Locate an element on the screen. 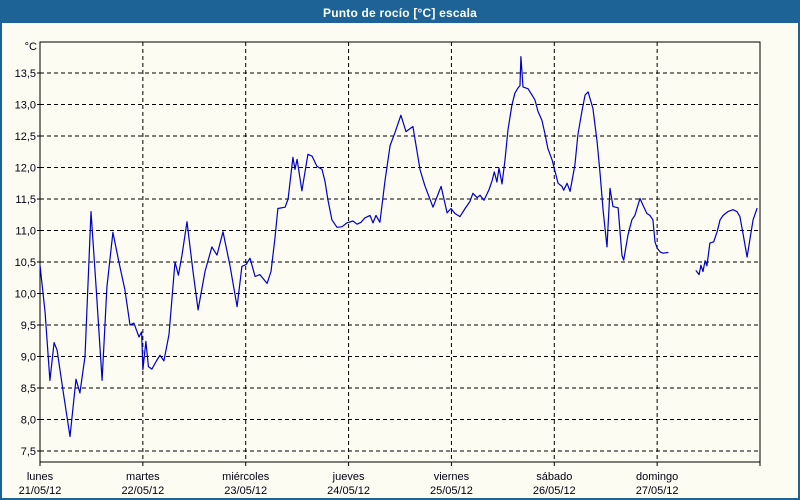 Image resolution: width=800 pixels, height=500 pixels. y-tick-label: 10,5 is located at coordinates (25, 263).